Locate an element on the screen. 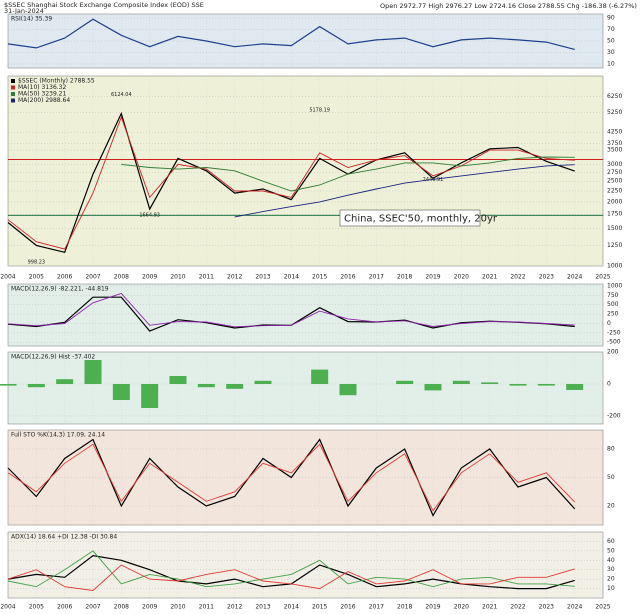 The width and height of the screenshot is (640, 614). legend-label: $SSEC (Monthly) 2788.55 is located at coordinates (56, 81).